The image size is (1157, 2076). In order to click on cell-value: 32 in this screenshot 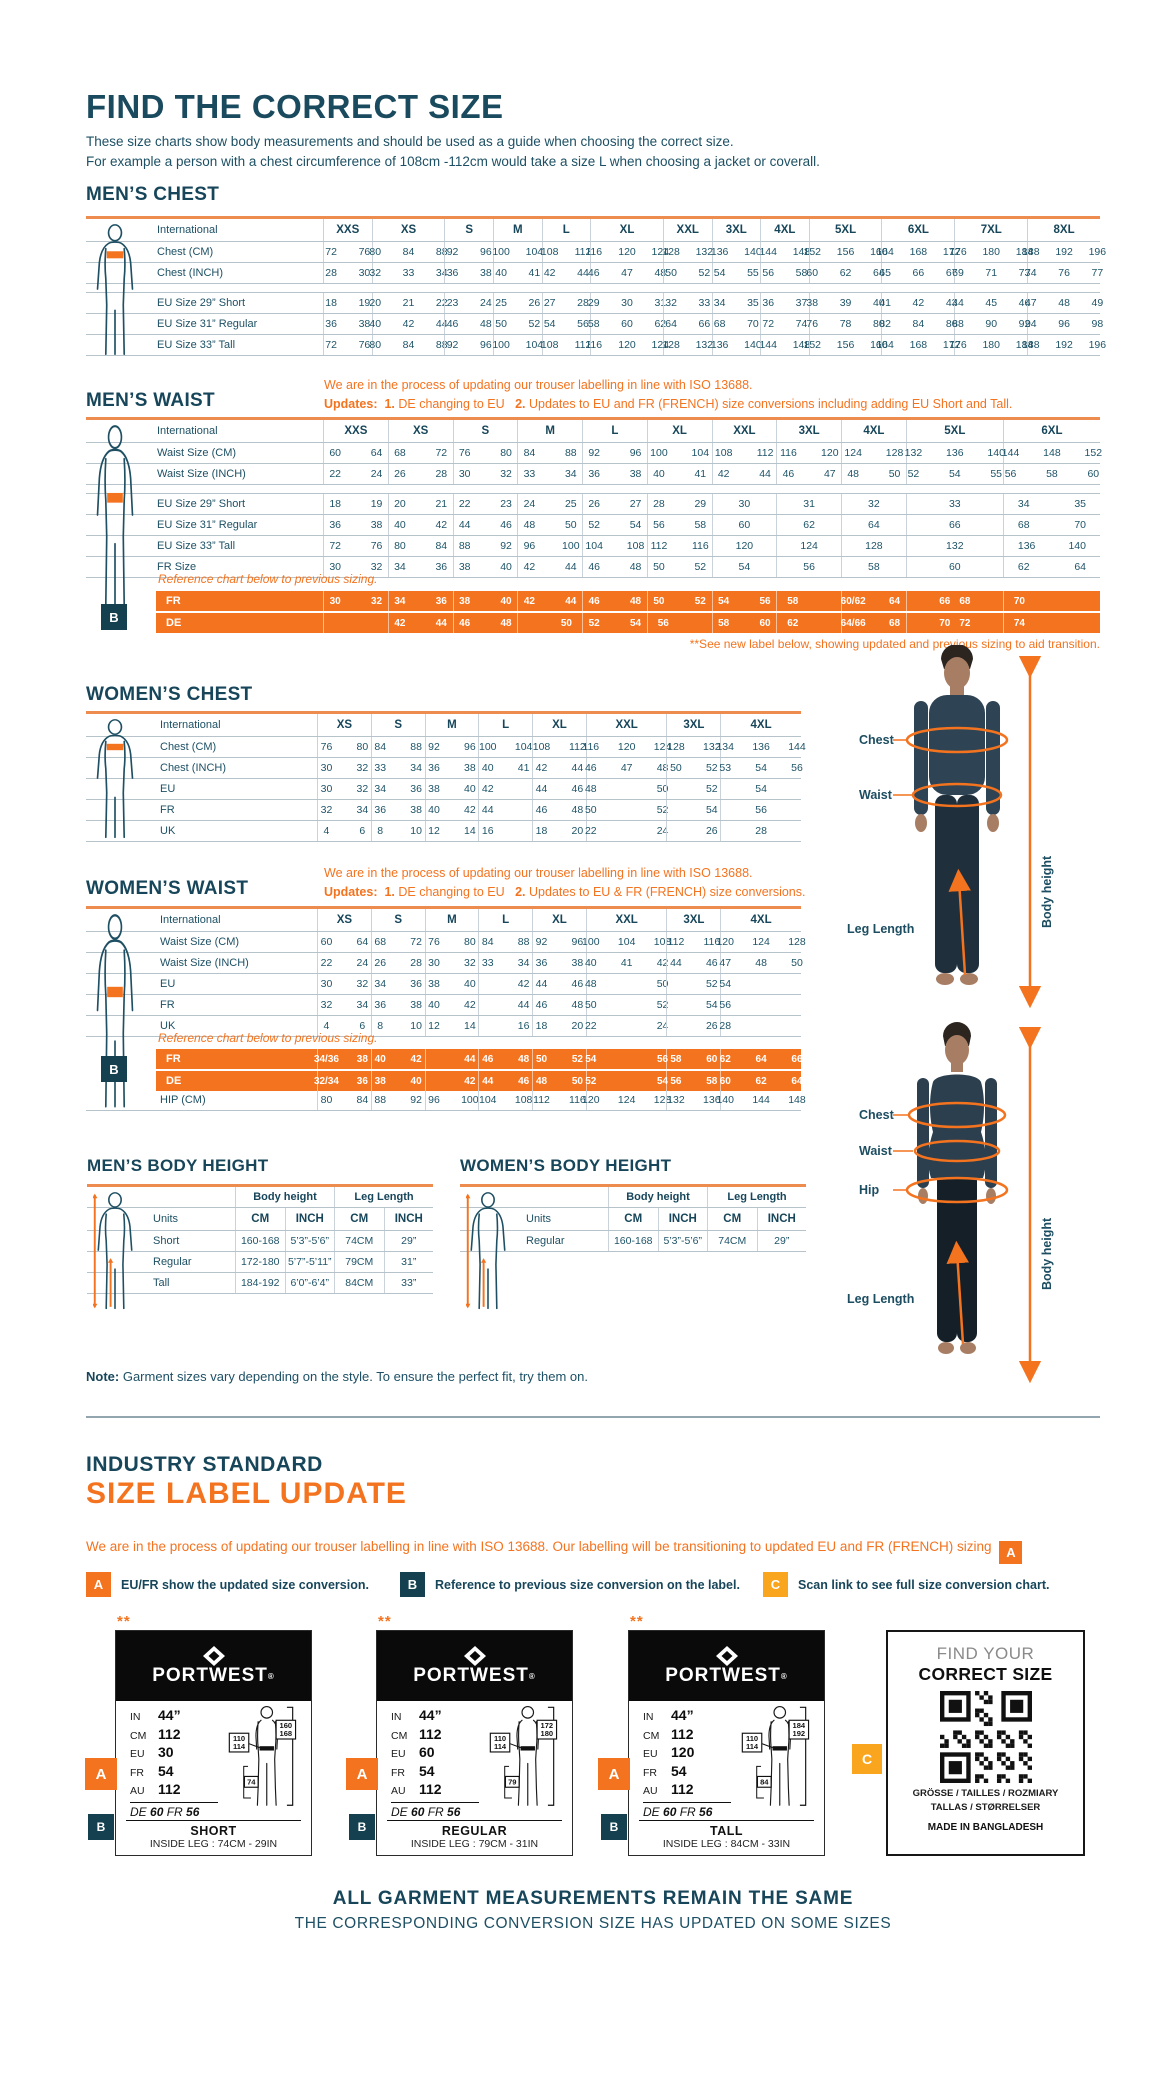, I will do `click(506, 474)`.